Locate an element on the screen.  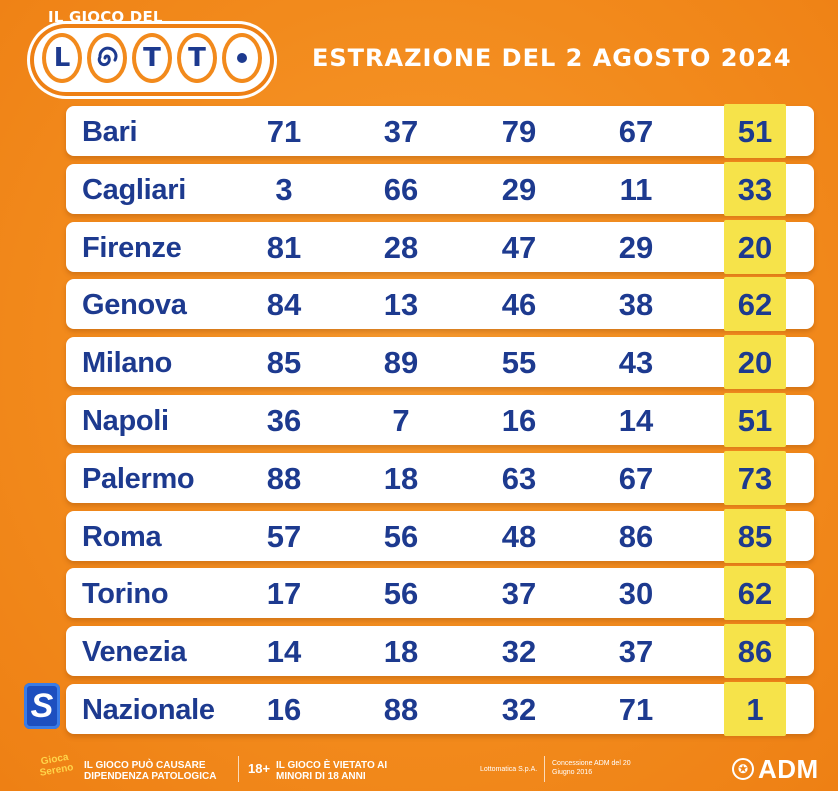
number-1: 71 is located at coordinates (284, 131).